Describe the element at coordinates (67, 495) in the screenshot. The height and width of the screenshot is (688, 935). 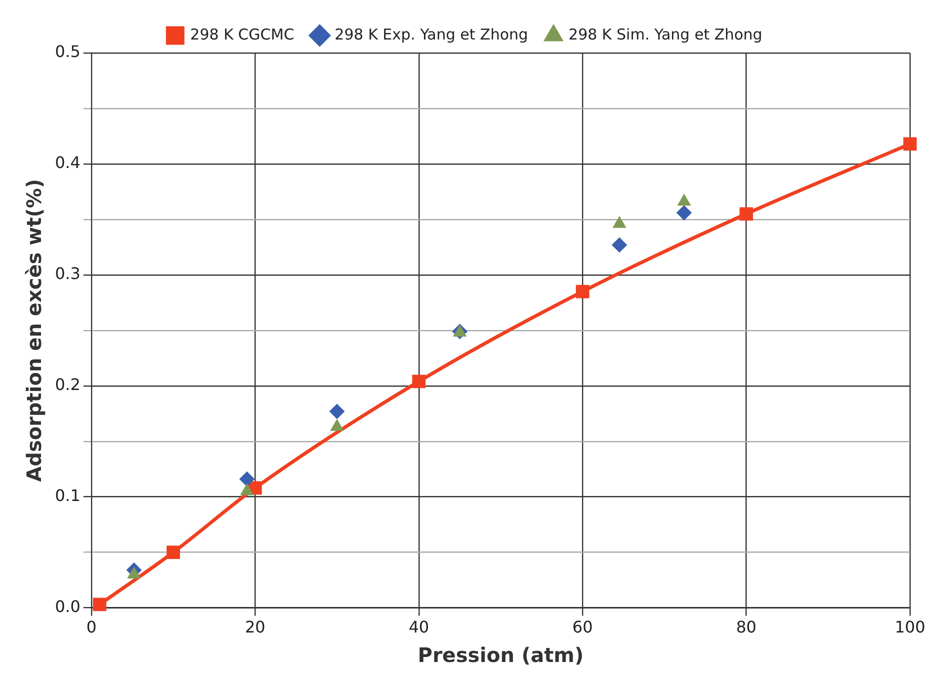
I see `y-tick-label: 0.1` at that location.